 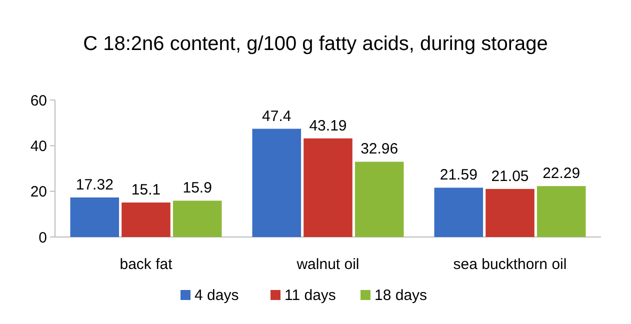 What do you see at coordinates (38, 101) in the screenshot?
I see `y-tick-label: 60` at bounding box center [38, 101].